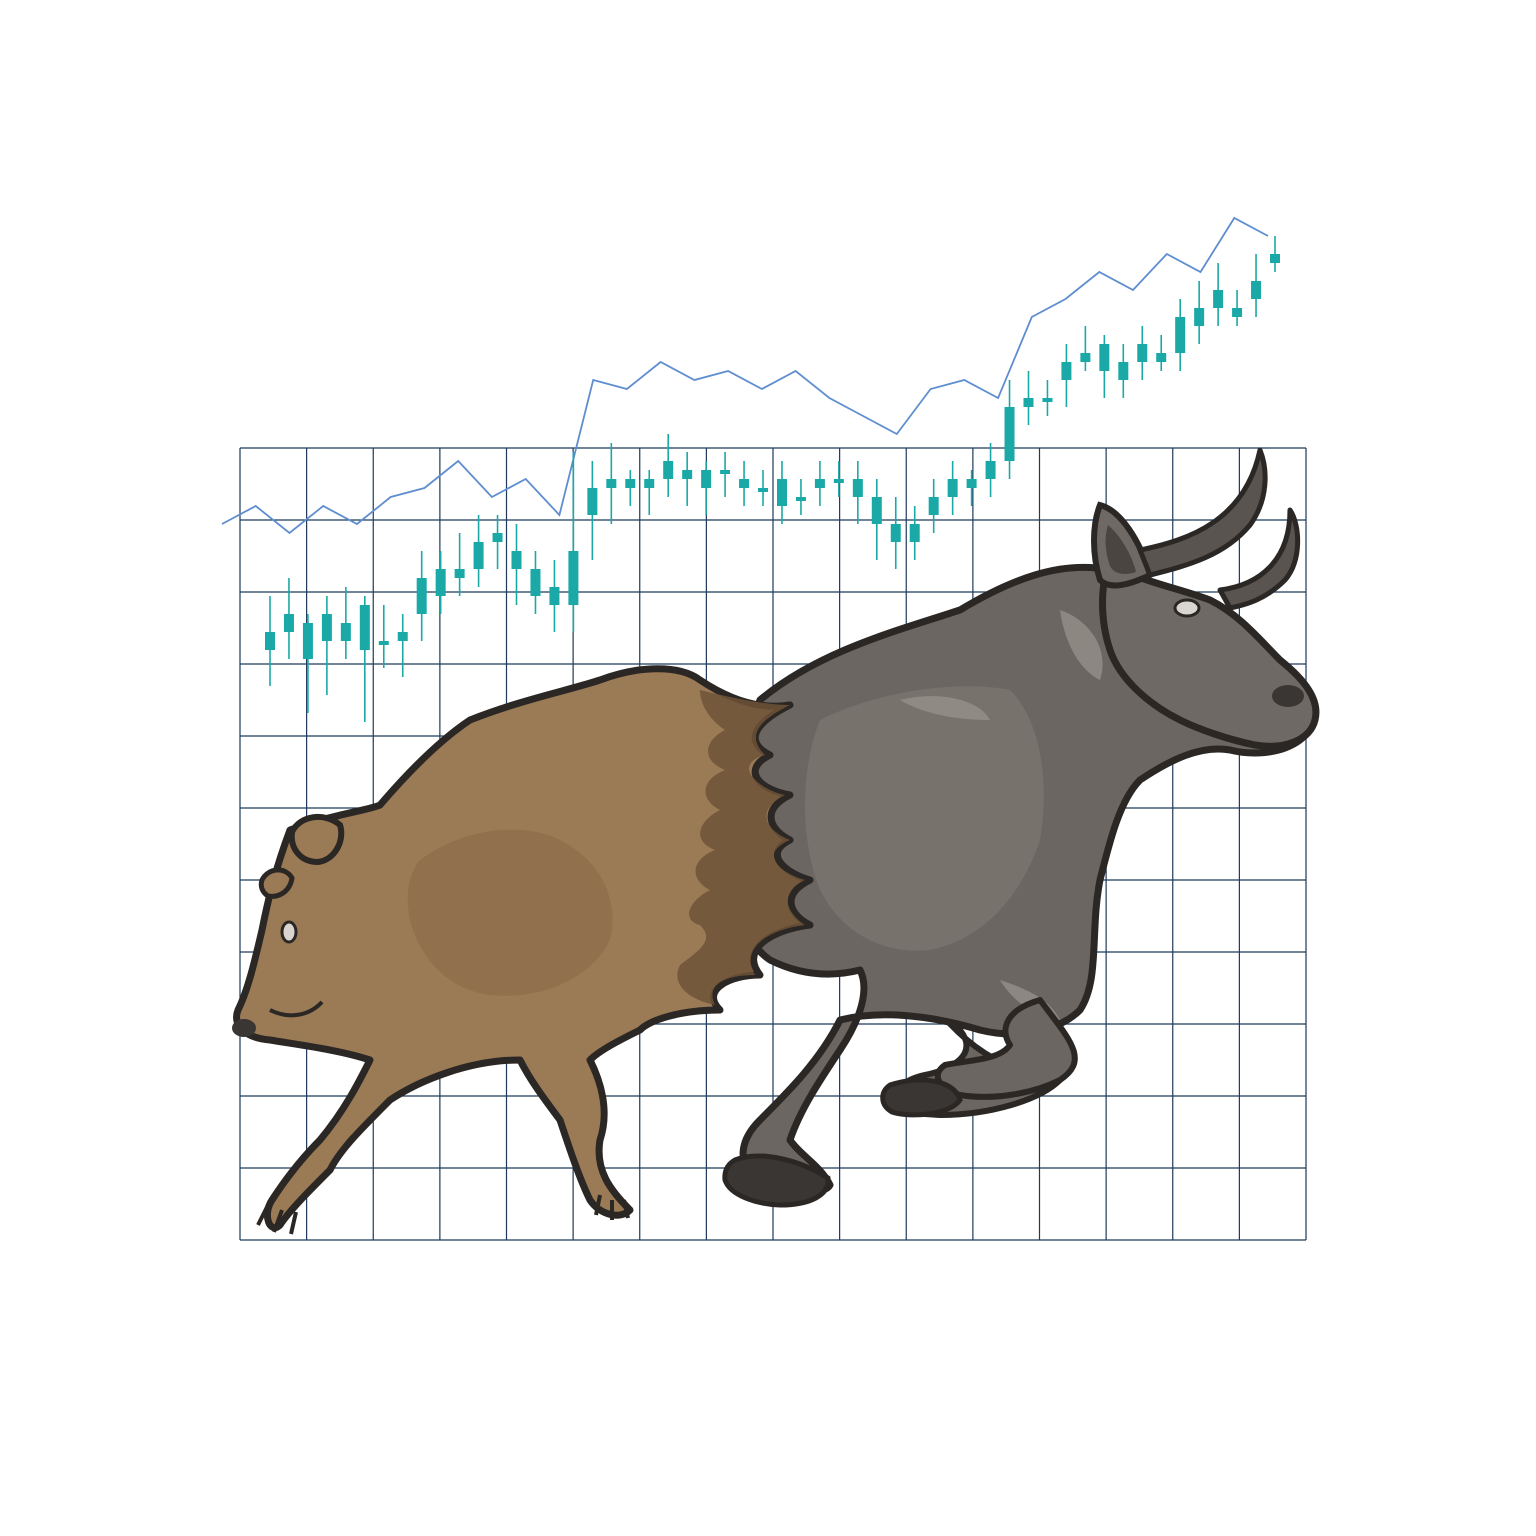  I want to click on bear-ear, so click(317, 839).